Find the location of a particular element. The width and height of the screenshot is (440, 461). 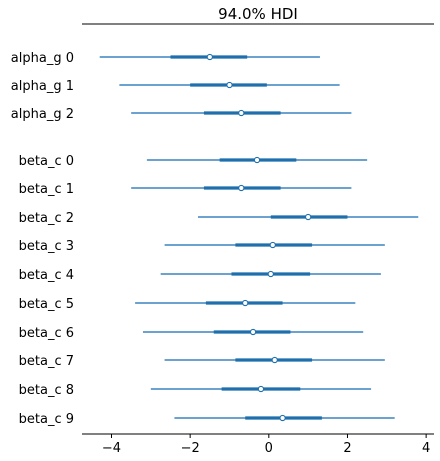

x-tick-label: 0 is located at coordinates (269, 448).